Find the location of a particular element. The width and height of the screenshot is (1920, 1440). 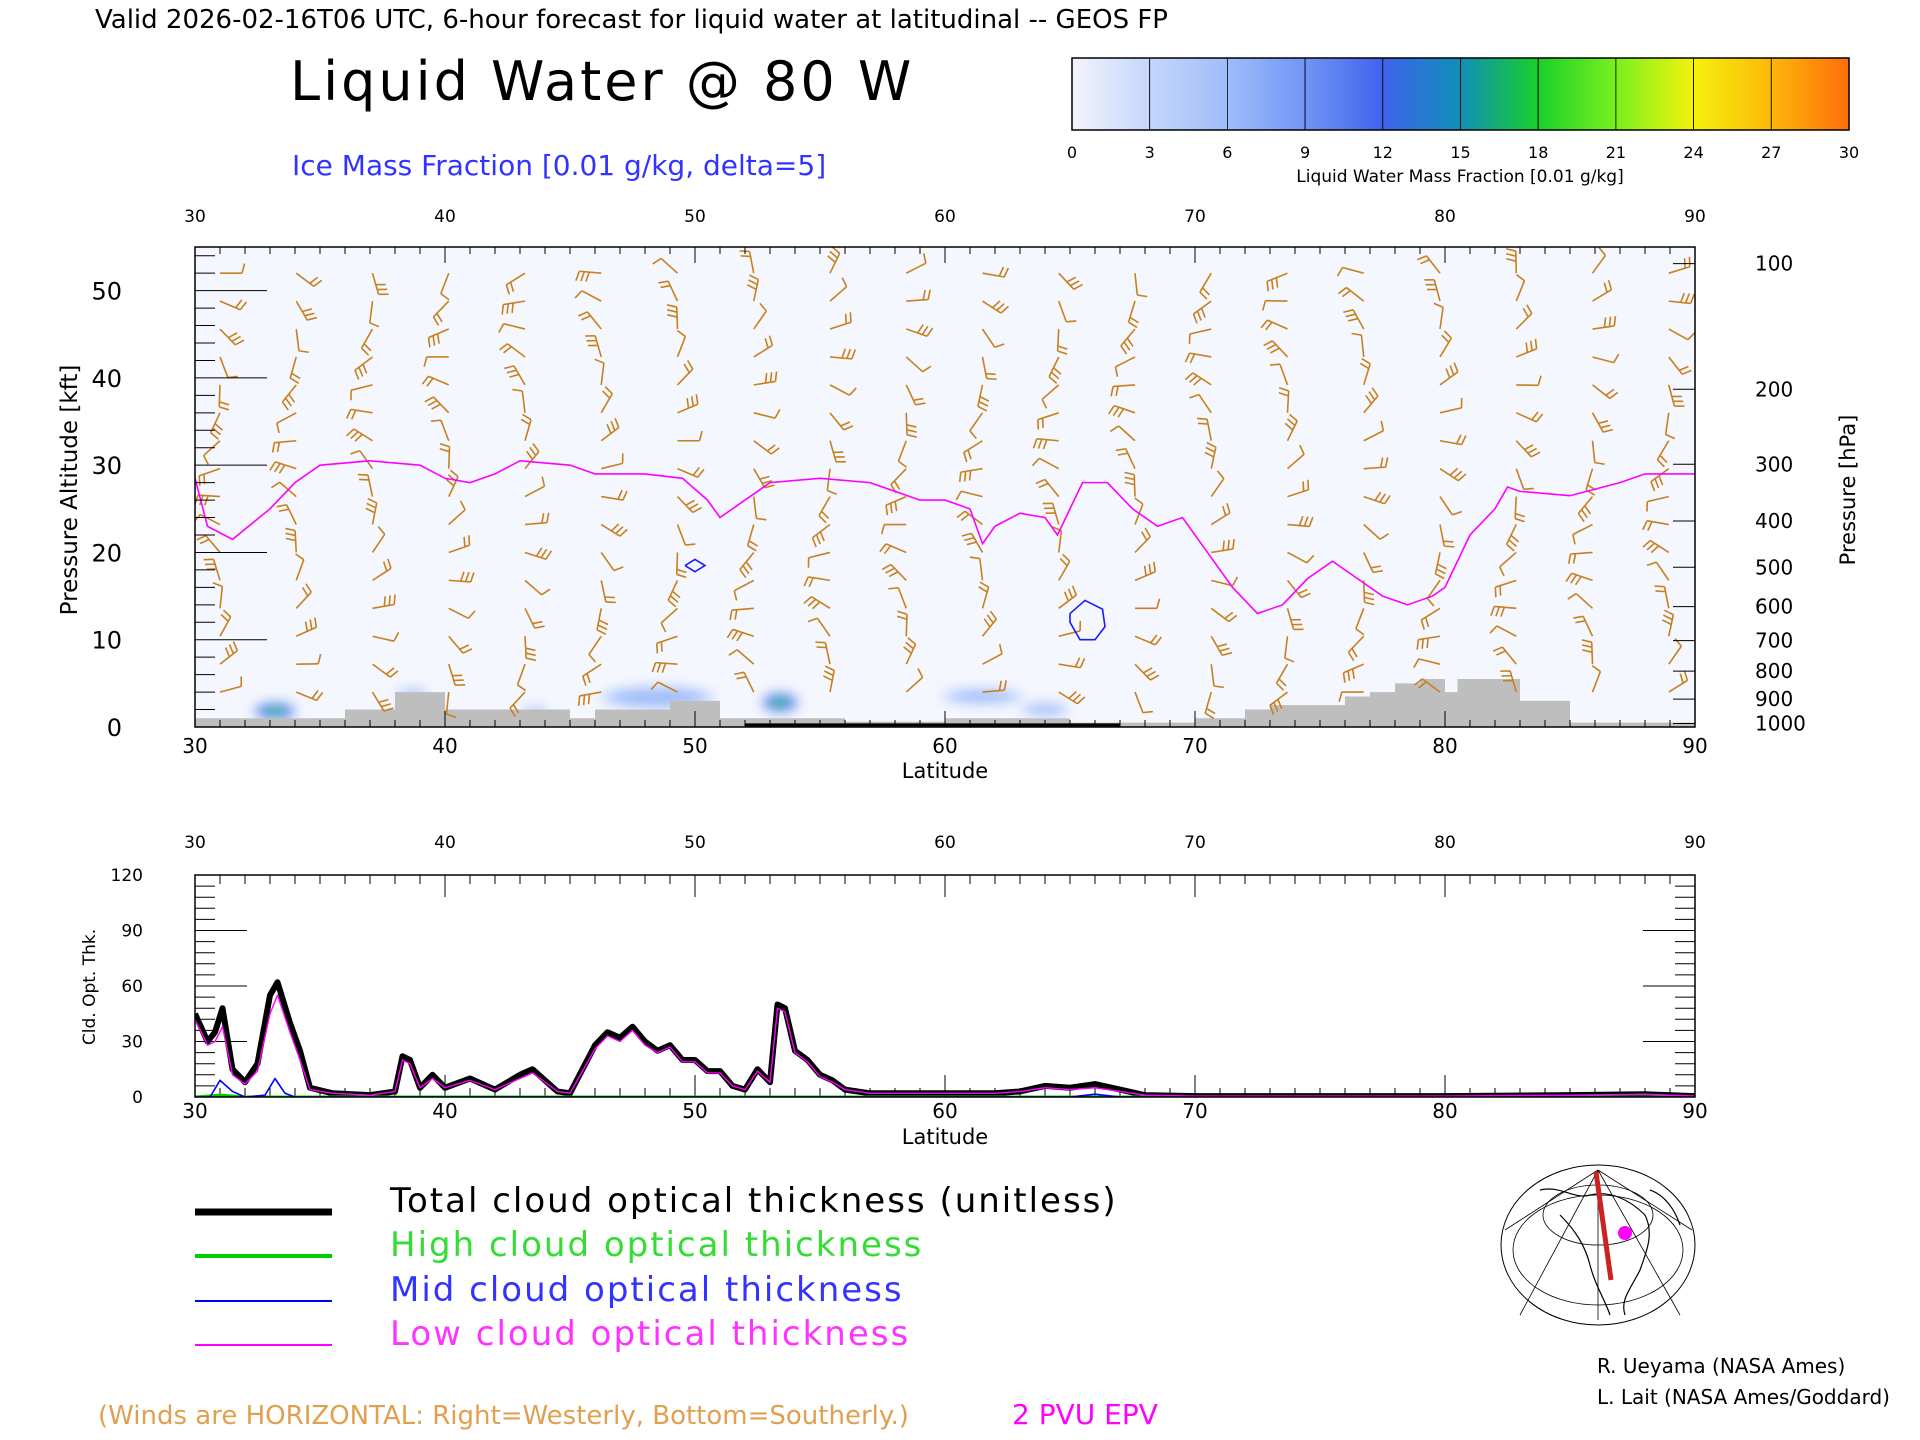

x-tick-label-top: 50 is located at coordinates (695, 843).